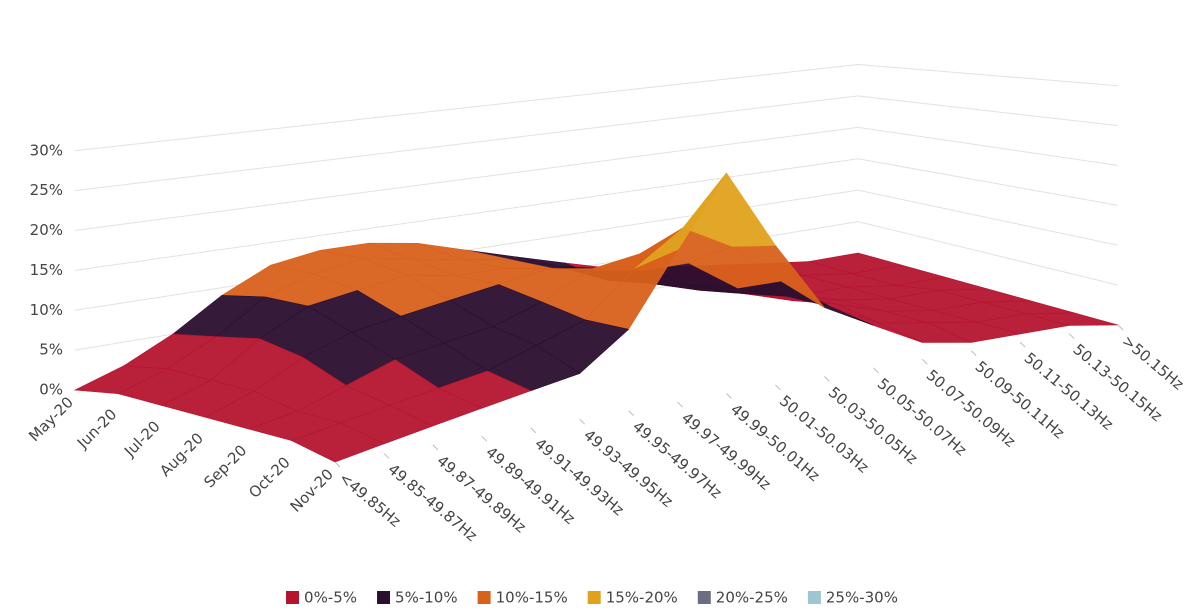  Describe the element at coordinates (269, 477) in the screenshot. I see `depth-tick-label: Oct-20` at that location.